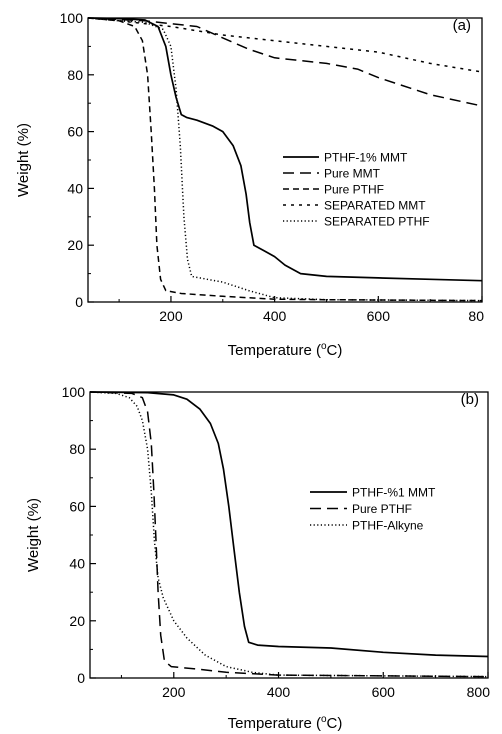 Image resolution: width=502 pixels, height=734 pixels. I want to click on legend-entry-label: PTHF-Alkyne, so click(388, 526).